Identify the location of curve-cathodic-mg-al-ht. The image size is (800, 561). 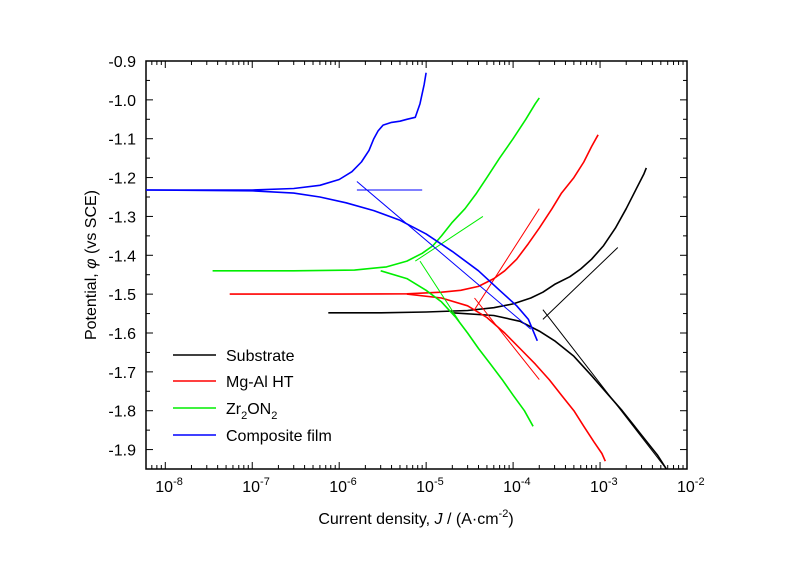
(506, 377).